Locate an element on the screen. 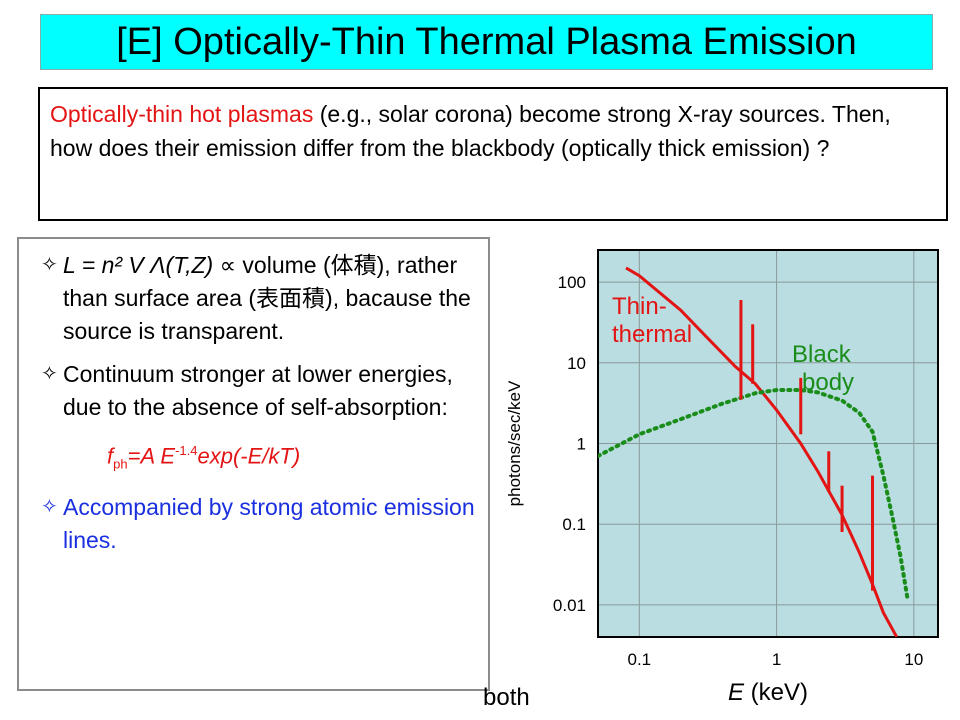  blackbody-series-line is located at coordinates (754, 494).